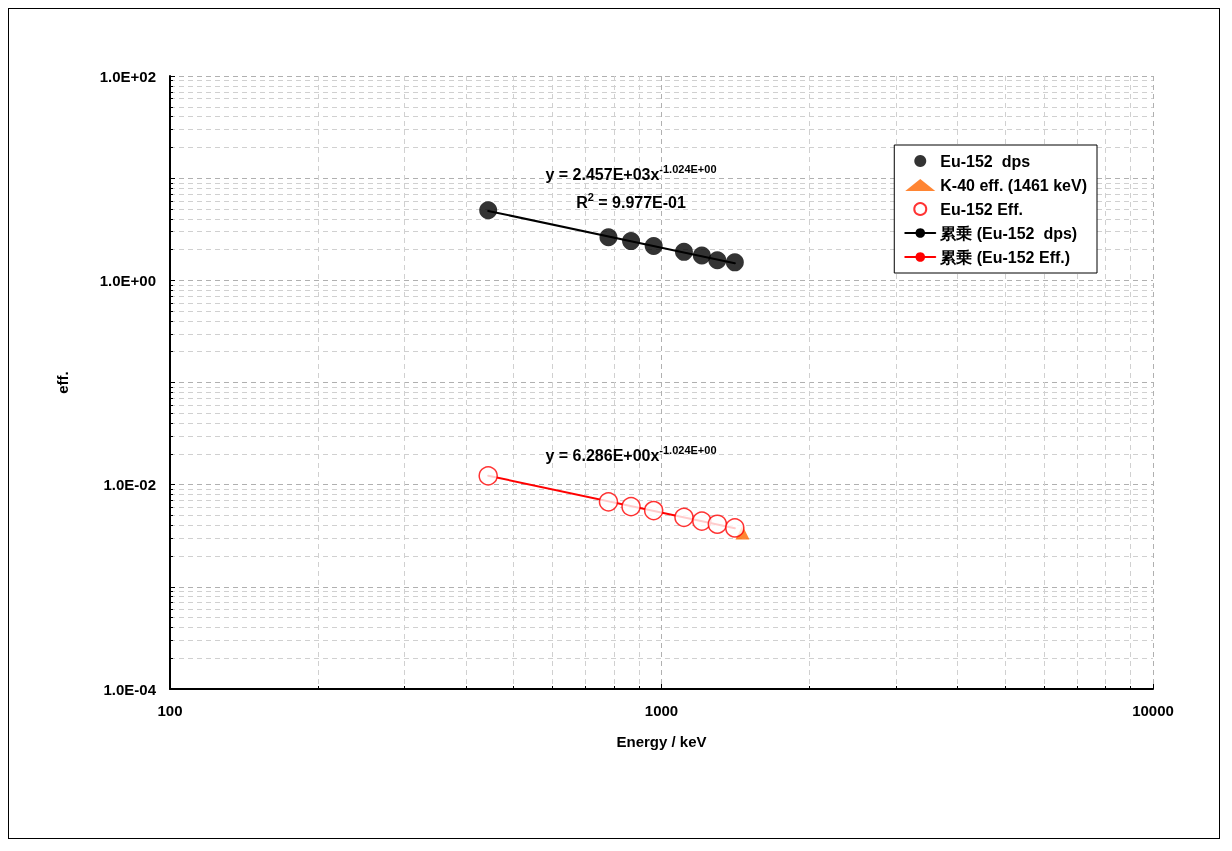  I want to click on legend-label: K-40 eff. (1461 keV), so click(1013, 185).